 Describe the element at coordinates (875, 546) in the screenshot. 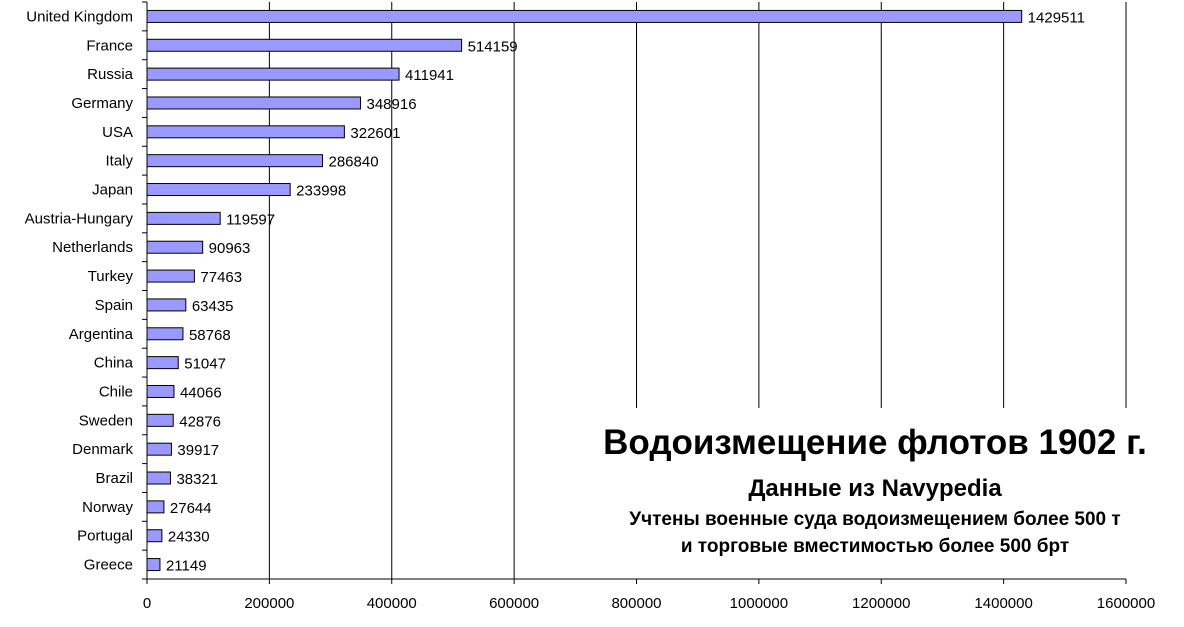

I see `chart-note-line-2: и торговые вместимостью более 500 брт` at that location.